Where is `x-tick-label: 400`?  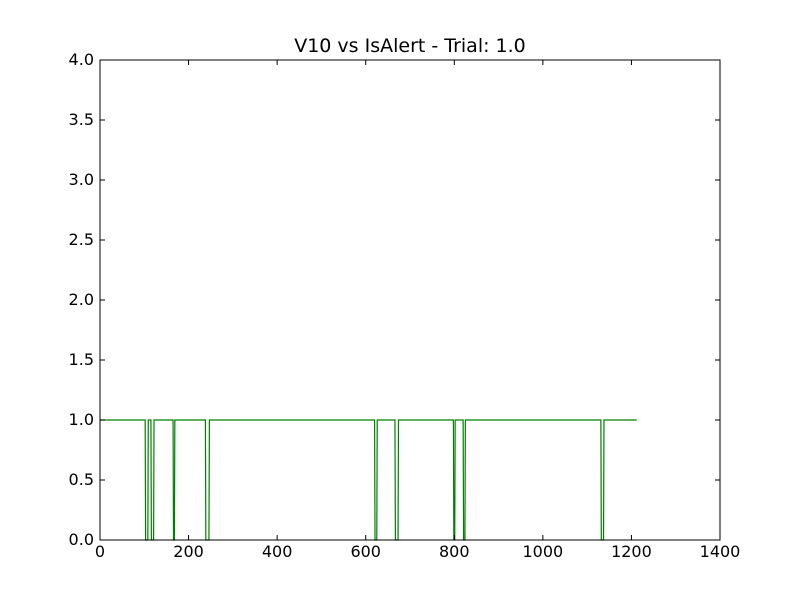 x-tick-label: 400 is located at coordinates (277, 551).